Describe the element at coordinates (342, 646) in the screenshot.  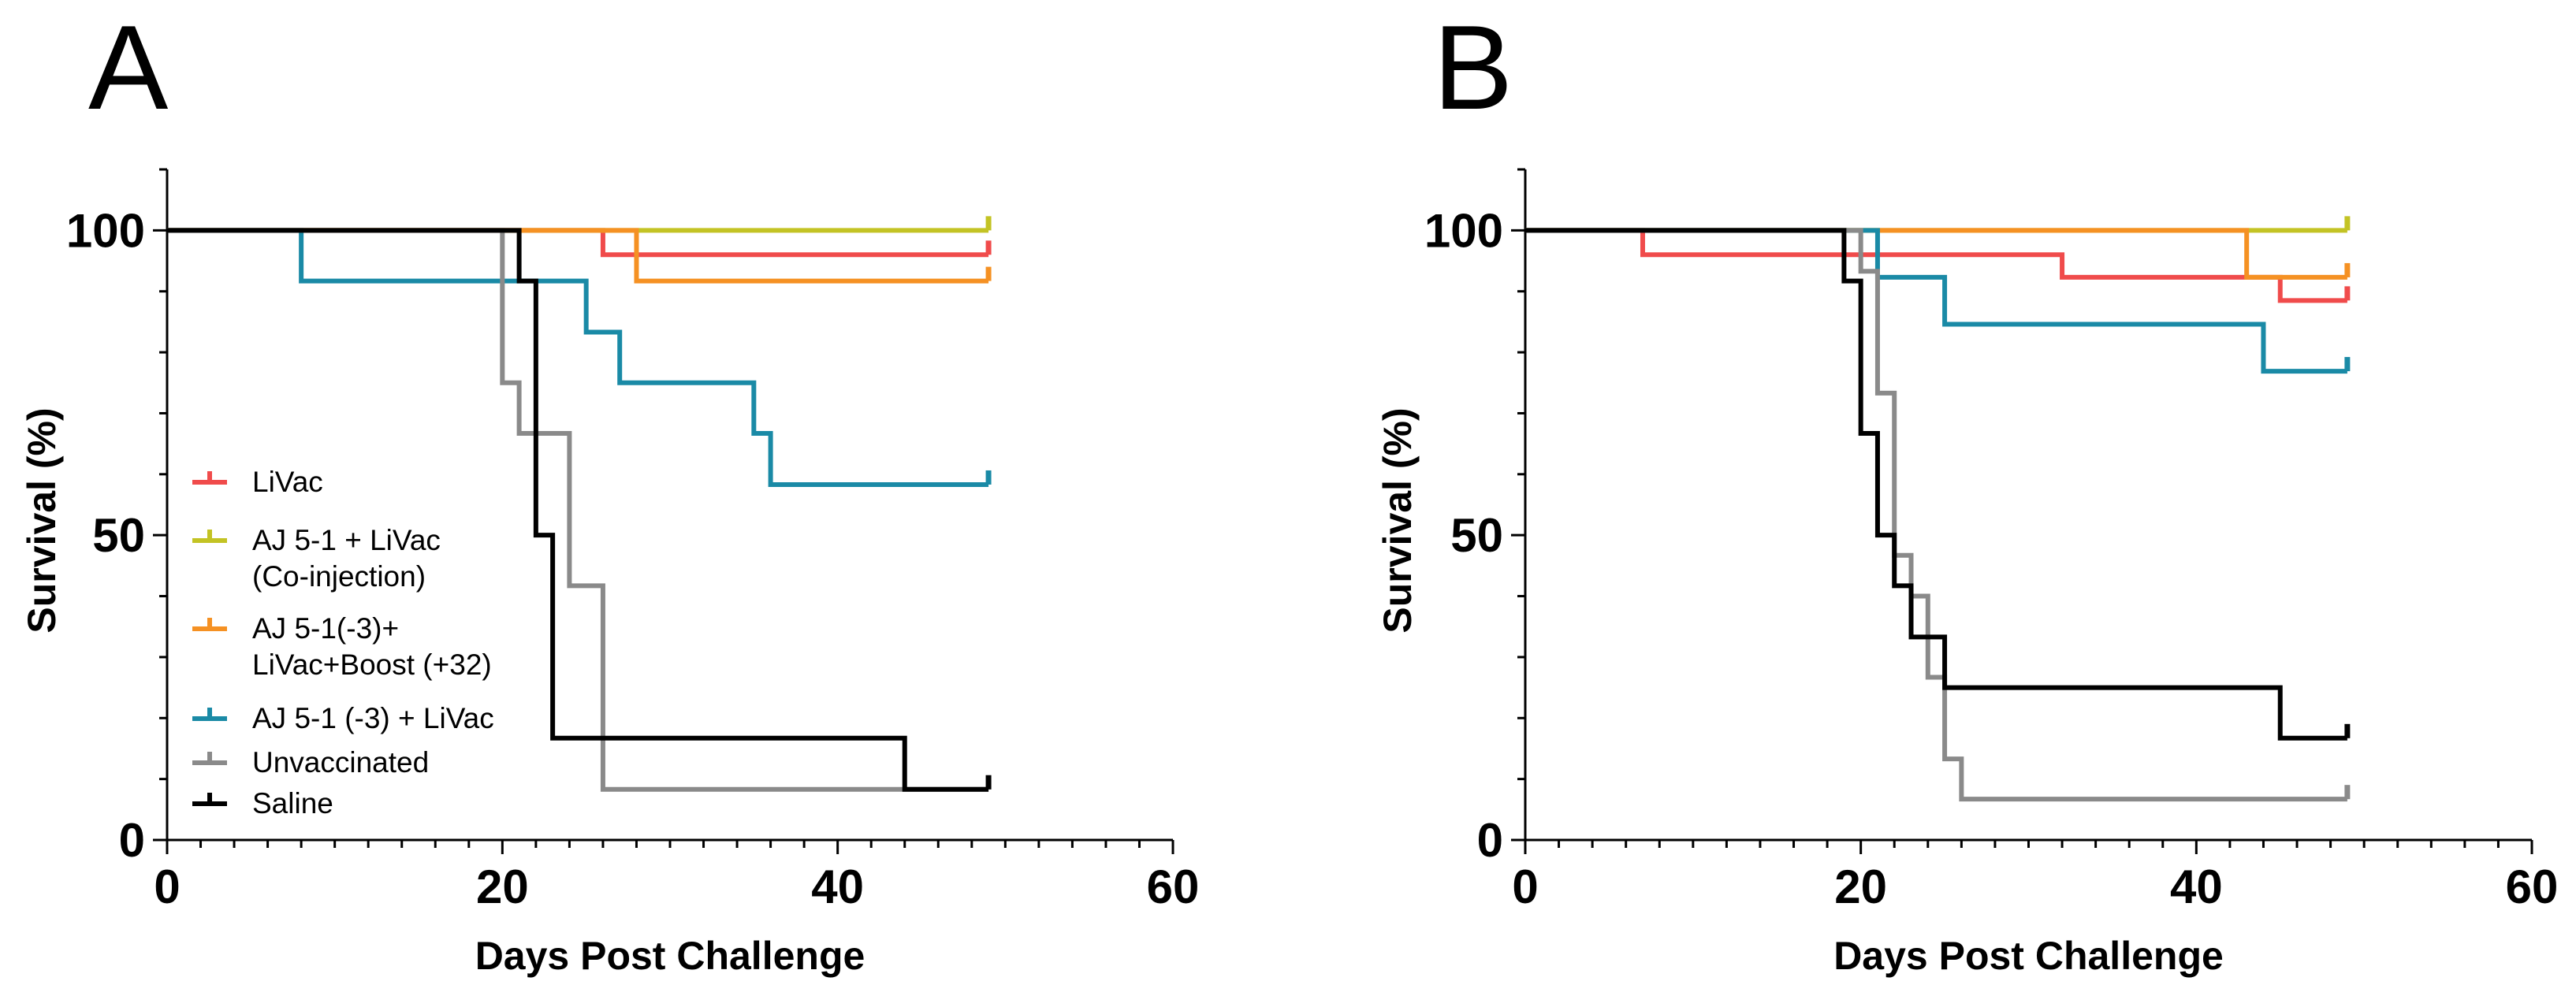
I see `legend-entry: AJ 5-1(-3)+ LiVac+Boost (+32)` at that location.